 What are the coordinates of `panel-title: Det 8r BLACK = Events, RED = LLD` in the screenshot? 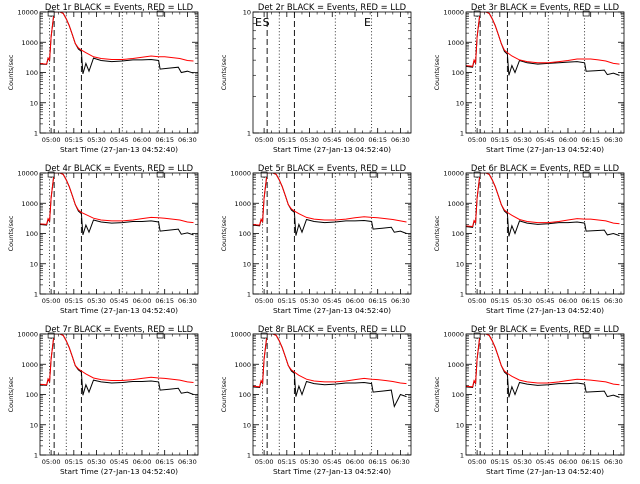 It's located at (332, 329).